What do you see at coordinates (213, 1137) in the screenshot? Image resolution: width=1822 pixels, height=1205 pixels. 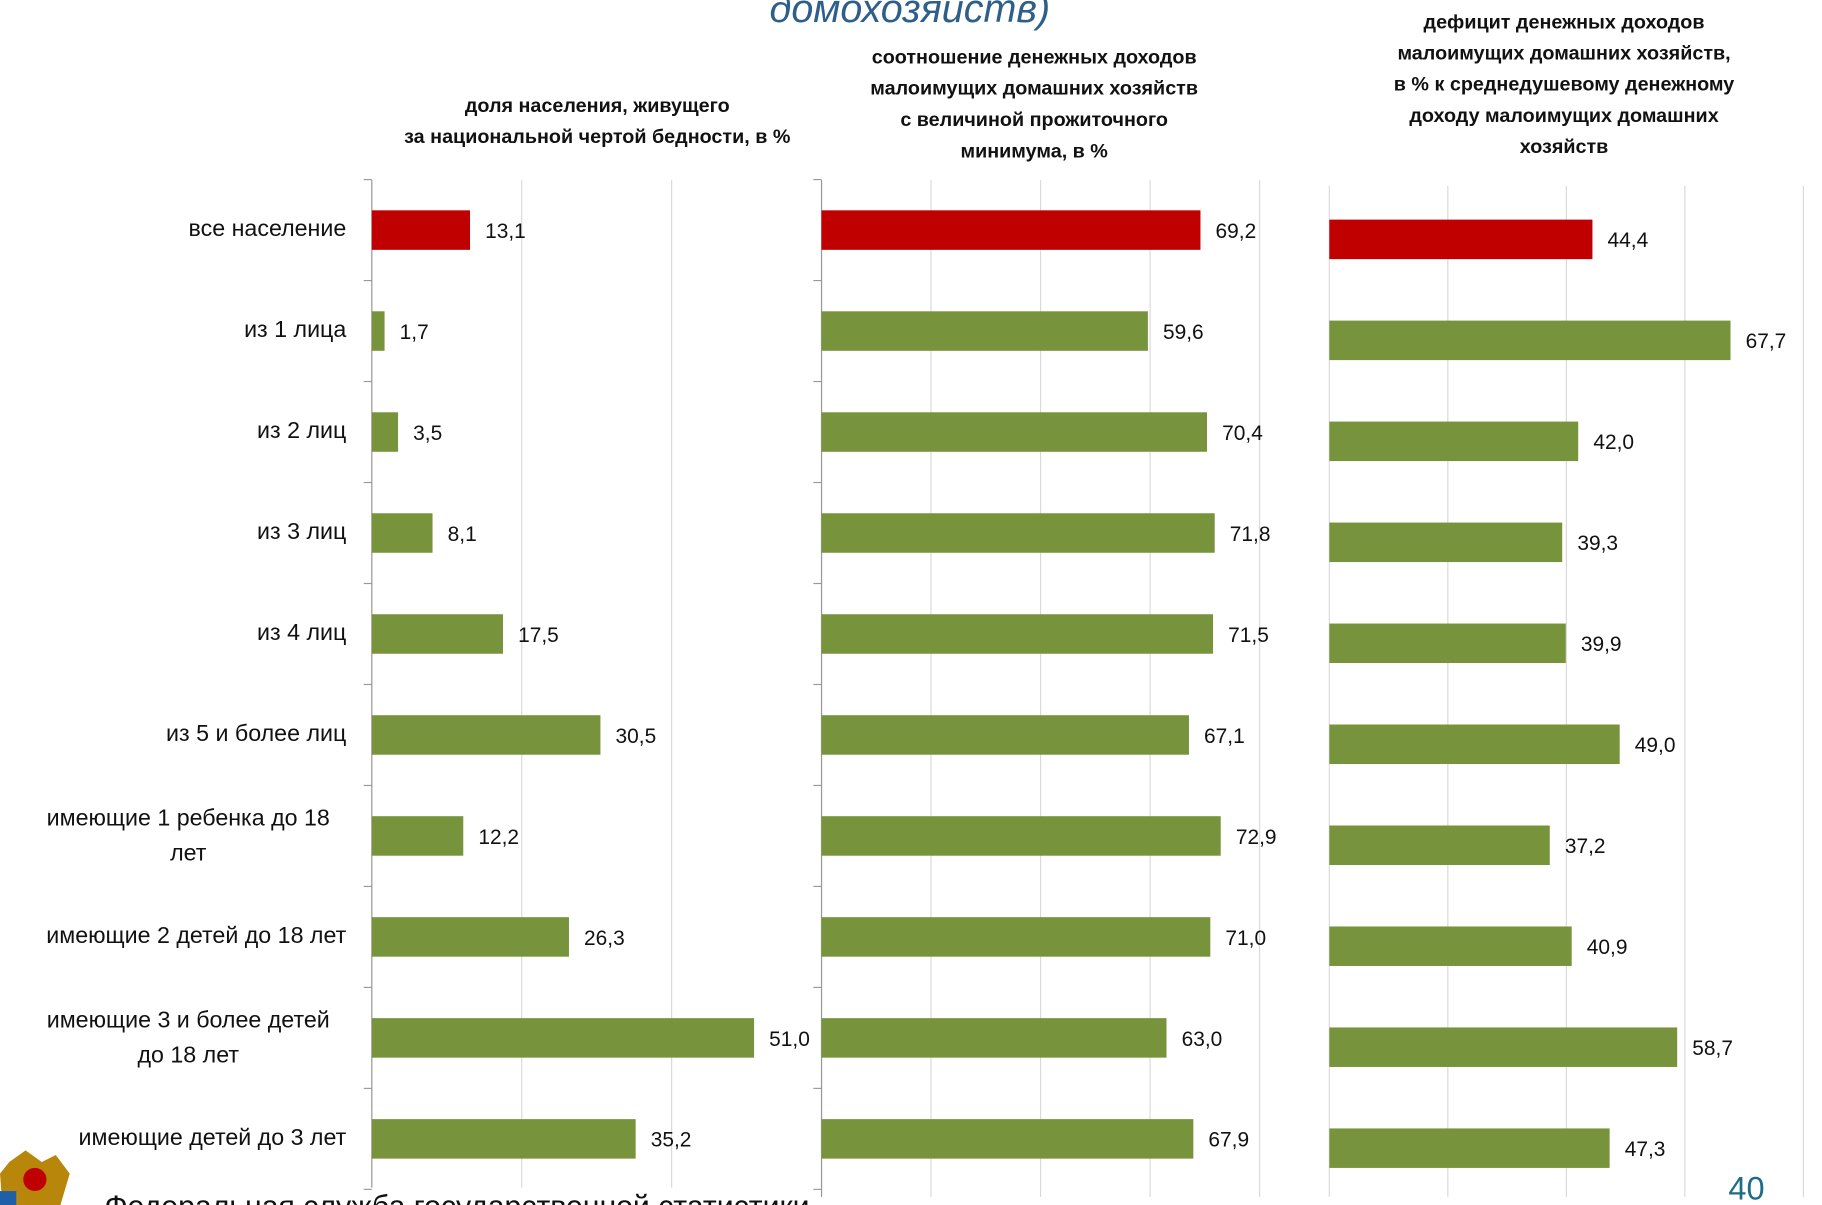 I see `category-label: имеющие детей до 3 лет` at bounding box center [213, 1137].